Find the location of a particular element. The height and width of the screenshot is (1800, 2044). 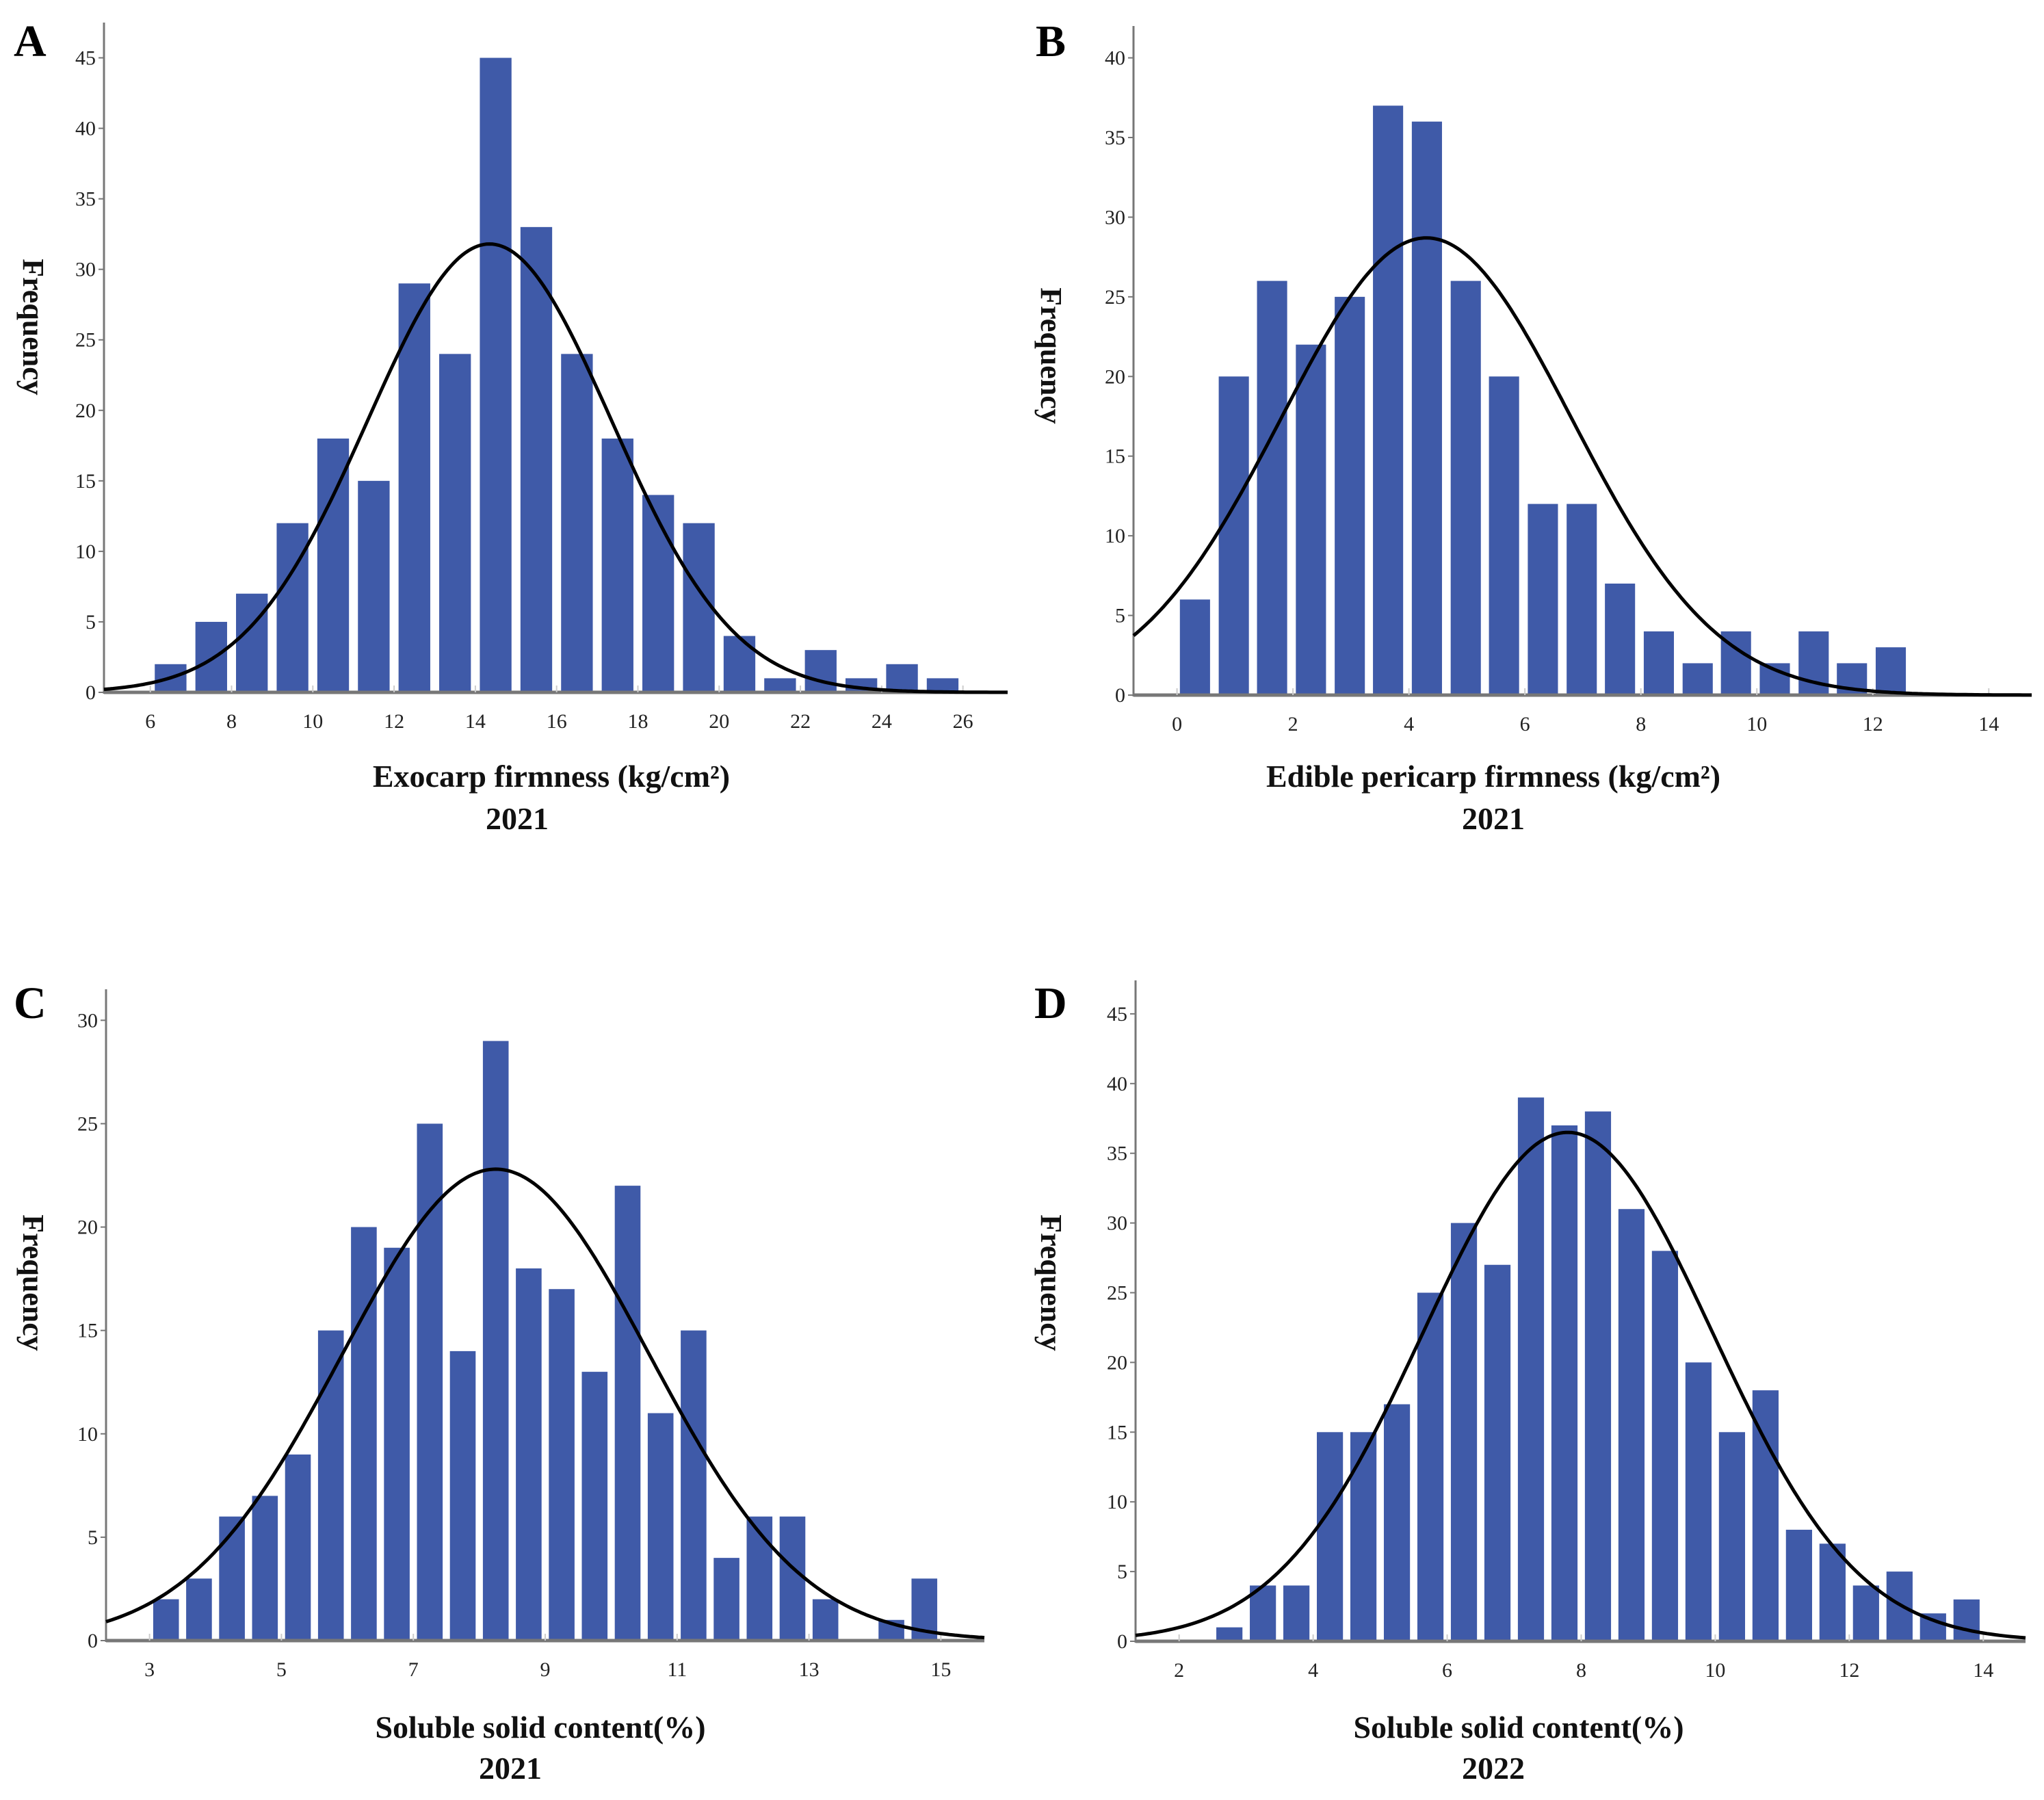

x-tick-label-d: 4 is located at coordinates (1313, 1670).